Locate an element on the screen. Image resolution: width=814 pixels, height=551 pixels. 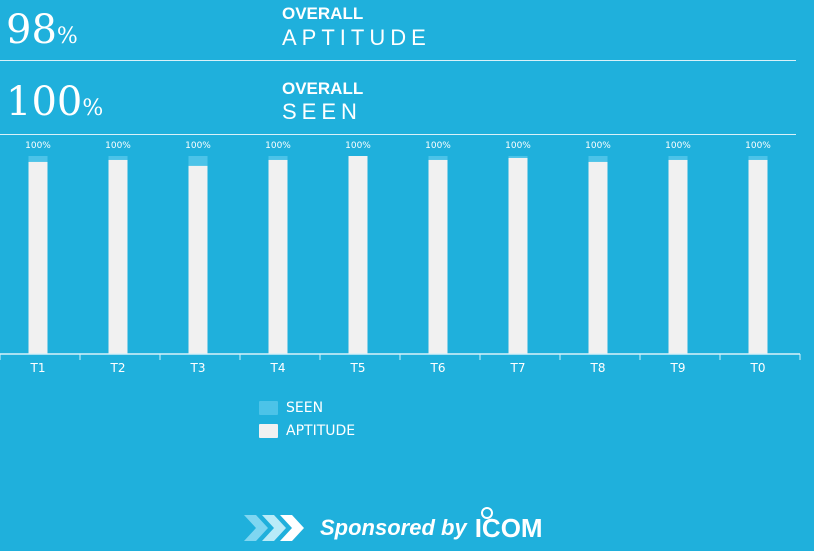
data-label-t6: 100% is located at coordinates (438, 146).